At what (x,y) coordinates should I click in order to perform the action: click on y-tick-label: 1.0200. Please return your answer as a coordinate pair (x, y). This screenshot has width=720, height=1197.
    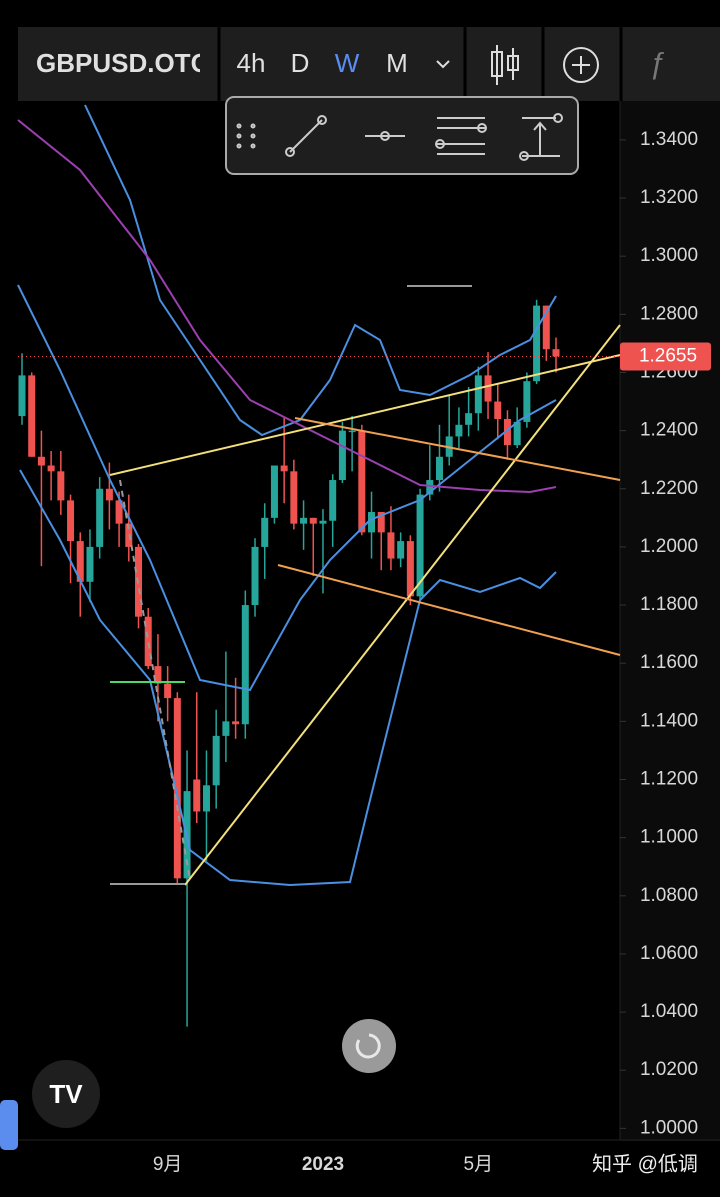
    Looking at the image, I should click on (669, 1069).